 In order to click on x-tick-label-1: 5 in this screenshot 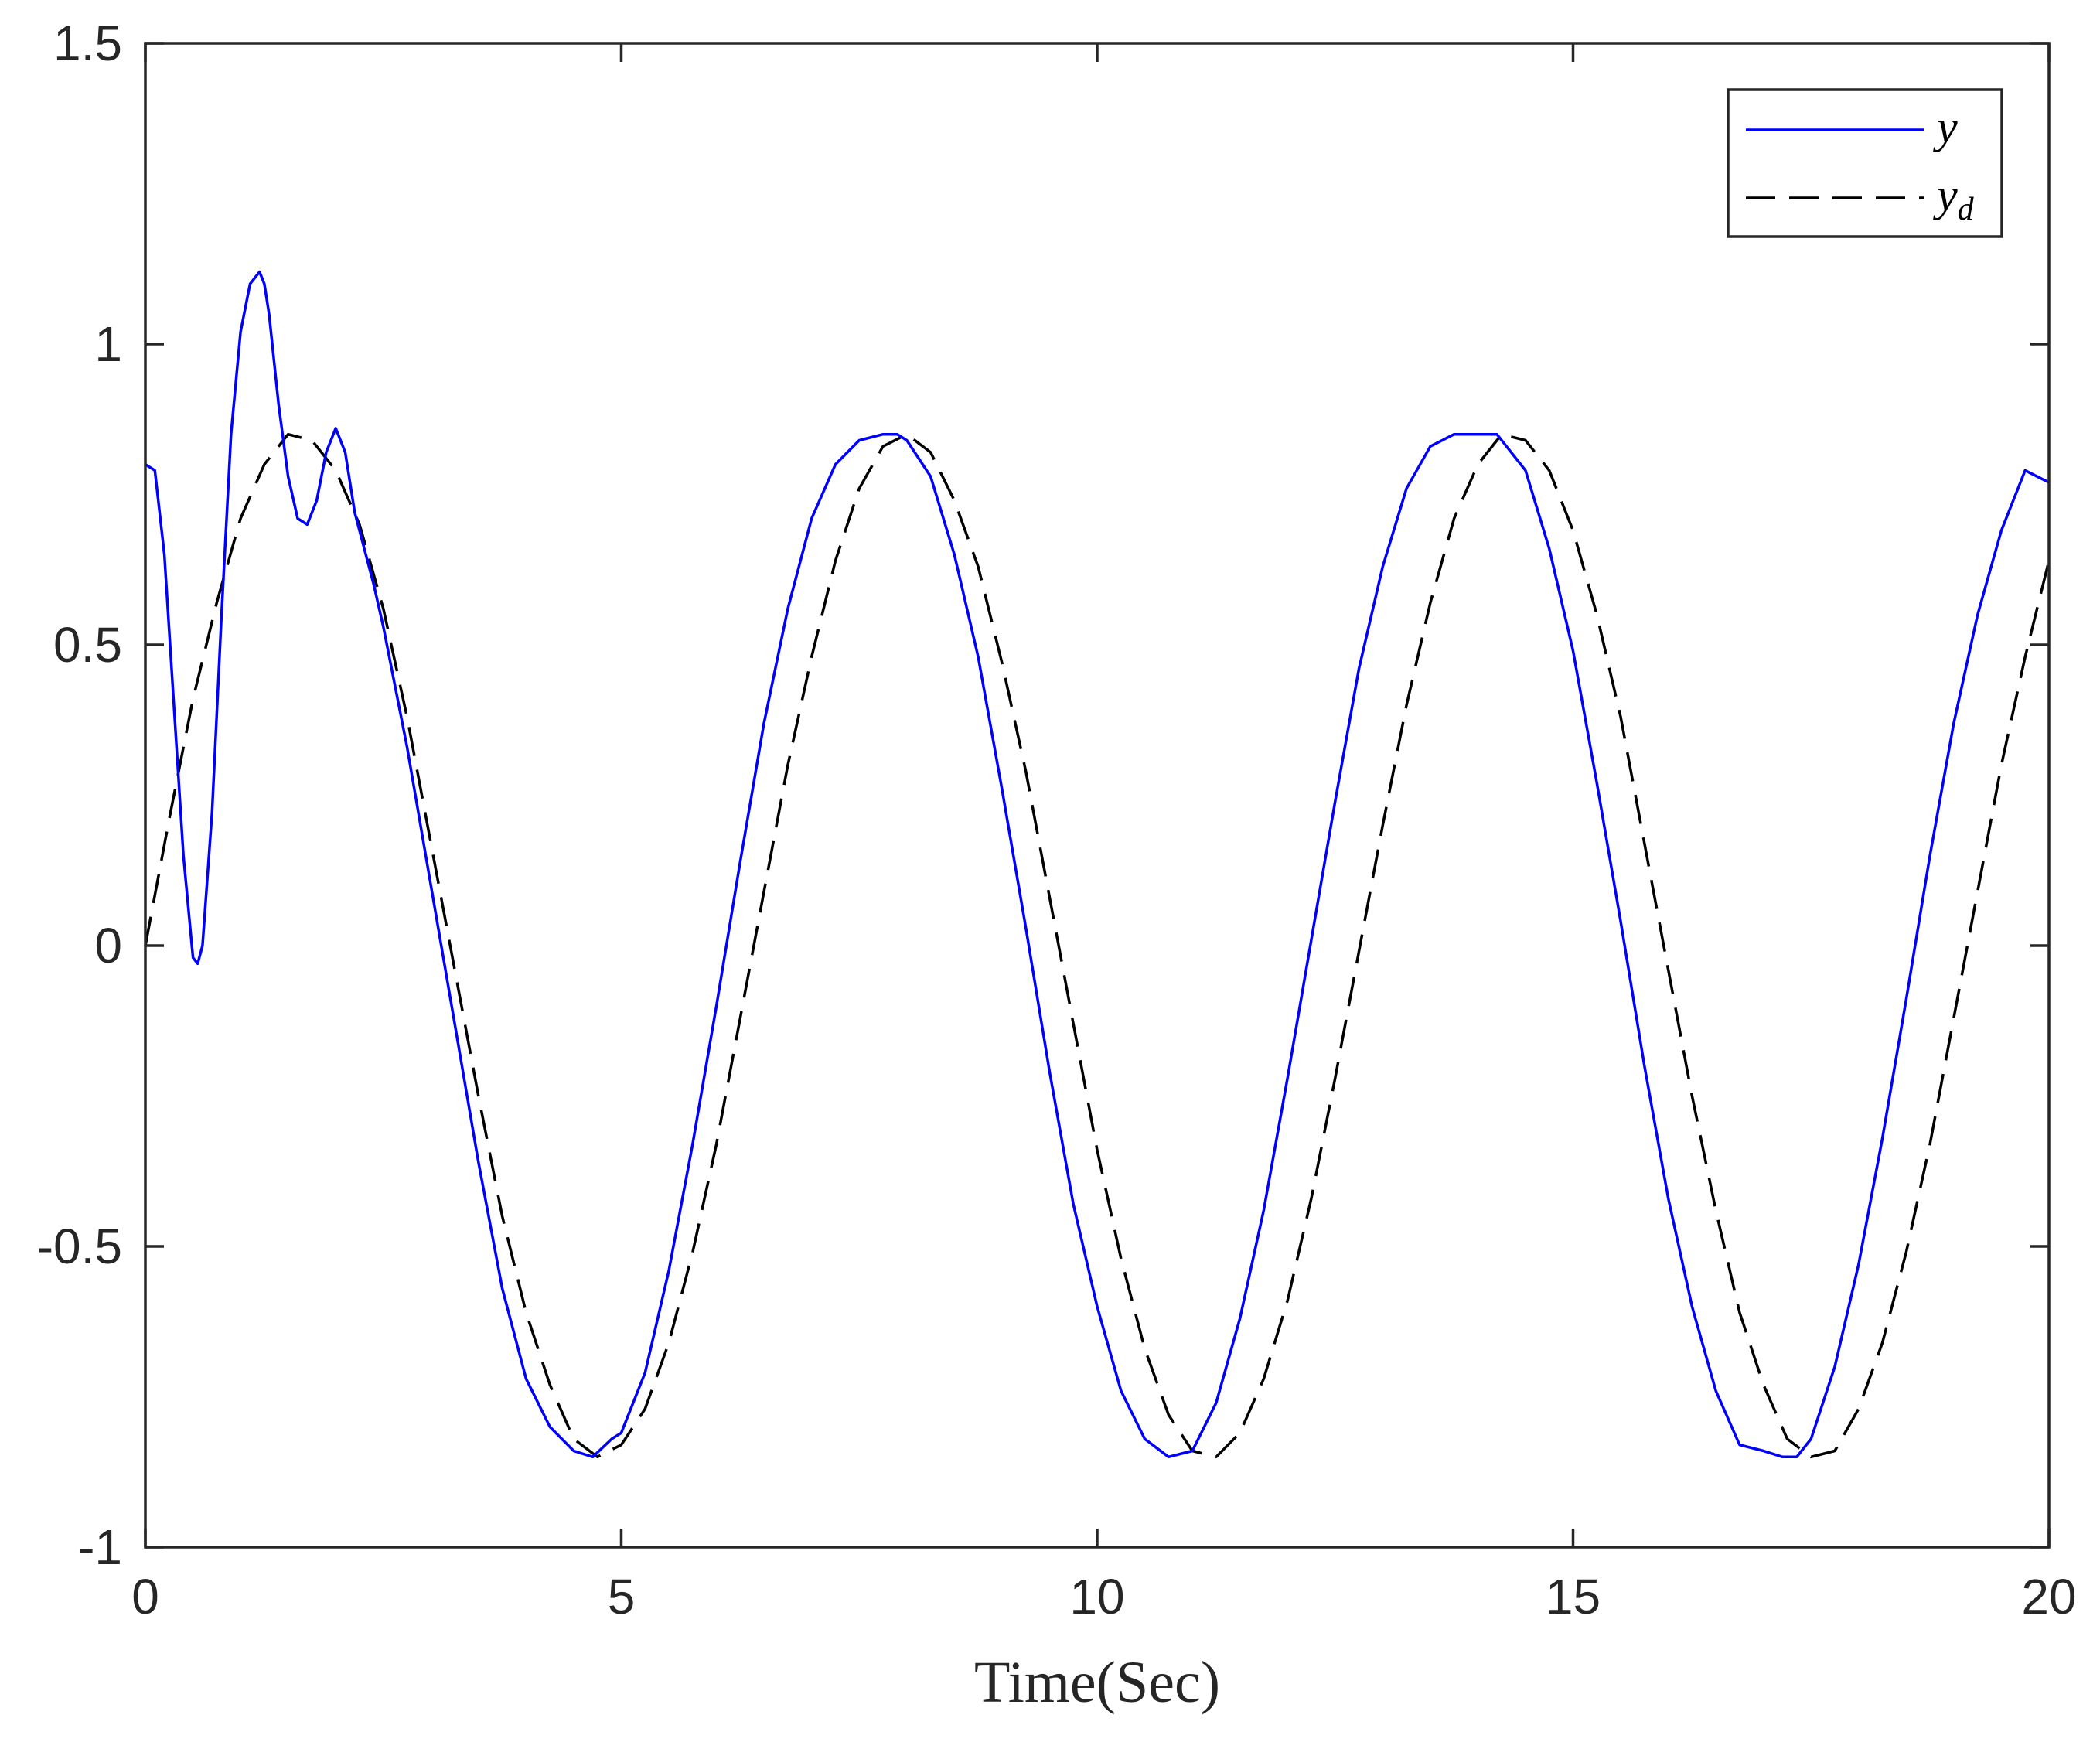, I will do `click(622, 1596)`.